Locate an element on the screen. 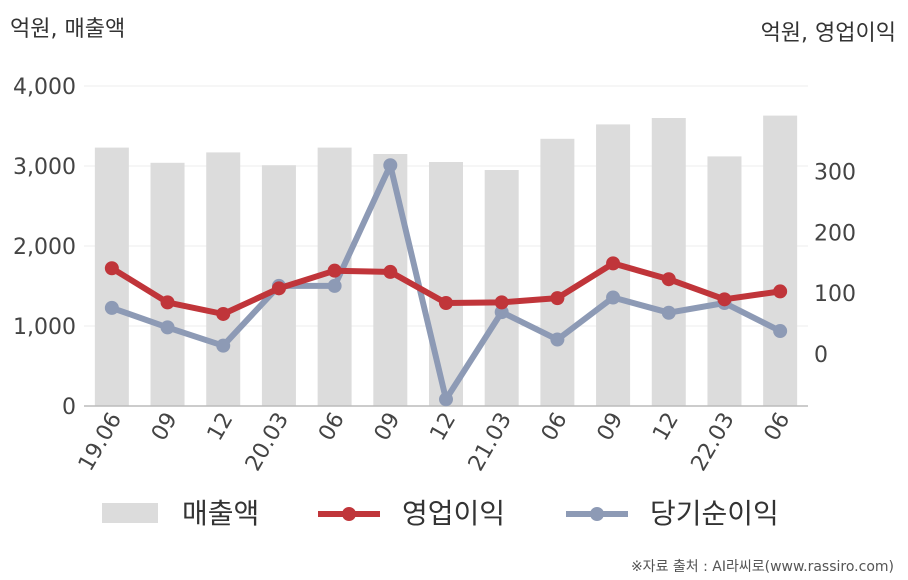  legend-swatch-revenue is located at coordinates (130, 513).